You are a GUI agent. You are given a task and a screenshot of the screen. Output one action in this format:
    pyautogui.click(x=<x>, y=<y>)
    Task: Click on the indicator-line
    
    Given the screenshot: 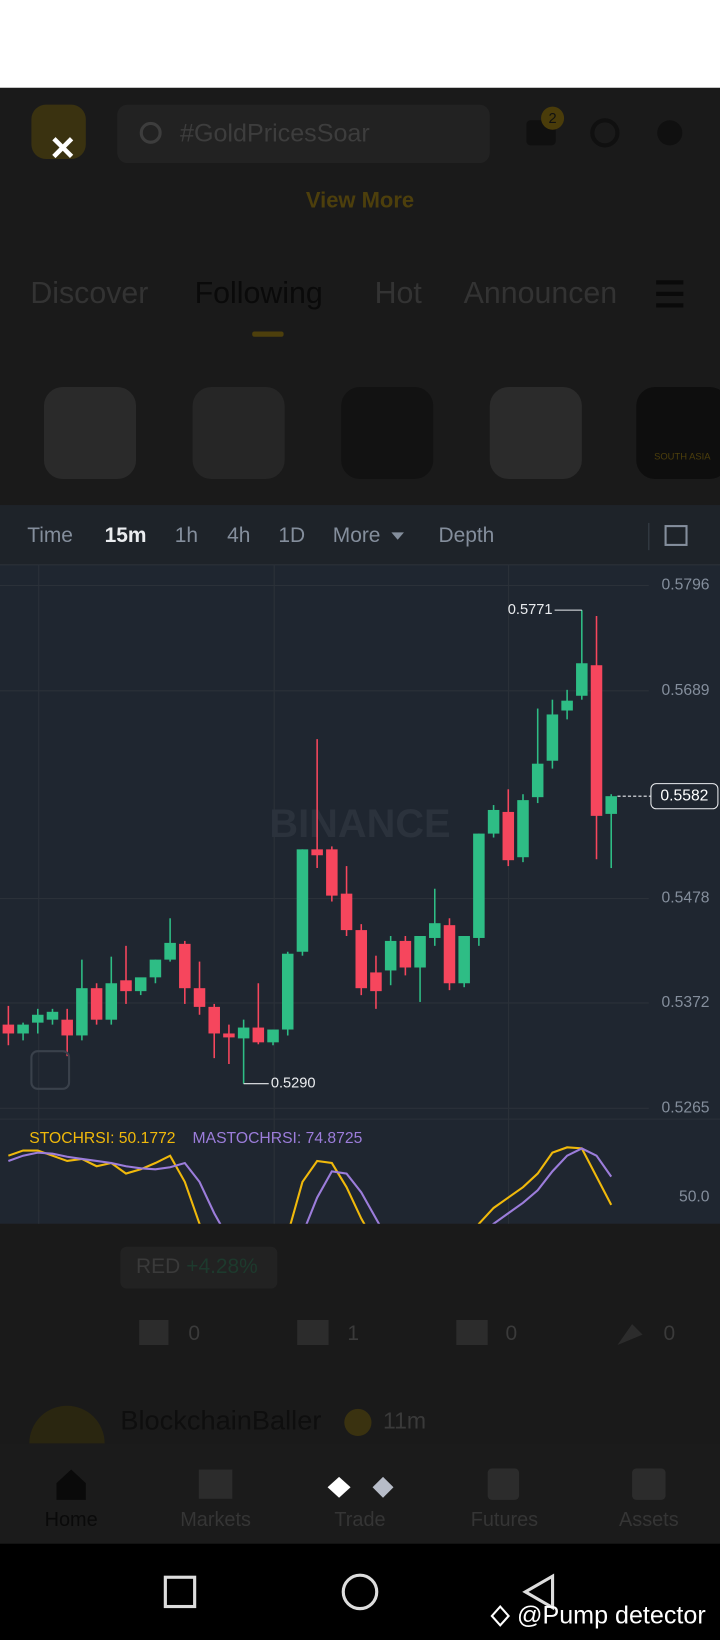 What is the action you would take?
    pyautogui.click(x=310, y=1185)
    